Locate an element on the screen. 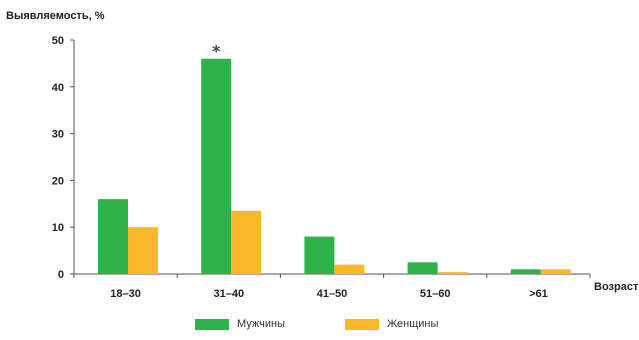  y-axis-title: Выявляемость, % is located at coordinates (55, 16).